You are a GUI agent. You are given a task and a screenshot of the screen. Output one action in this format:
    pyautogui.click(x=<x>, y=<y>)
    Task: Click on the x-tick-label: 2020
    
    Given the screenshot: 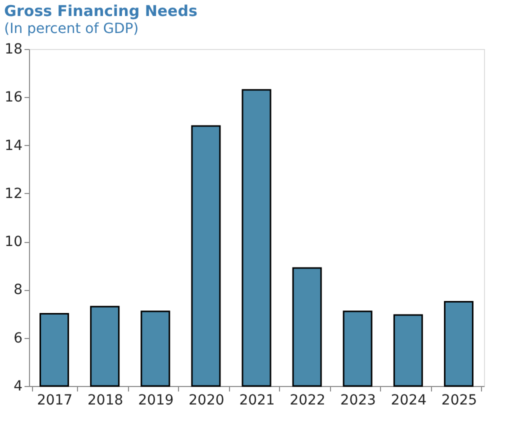 What is the action you would take?
    pyautogui.click(x=206, y=400)
    